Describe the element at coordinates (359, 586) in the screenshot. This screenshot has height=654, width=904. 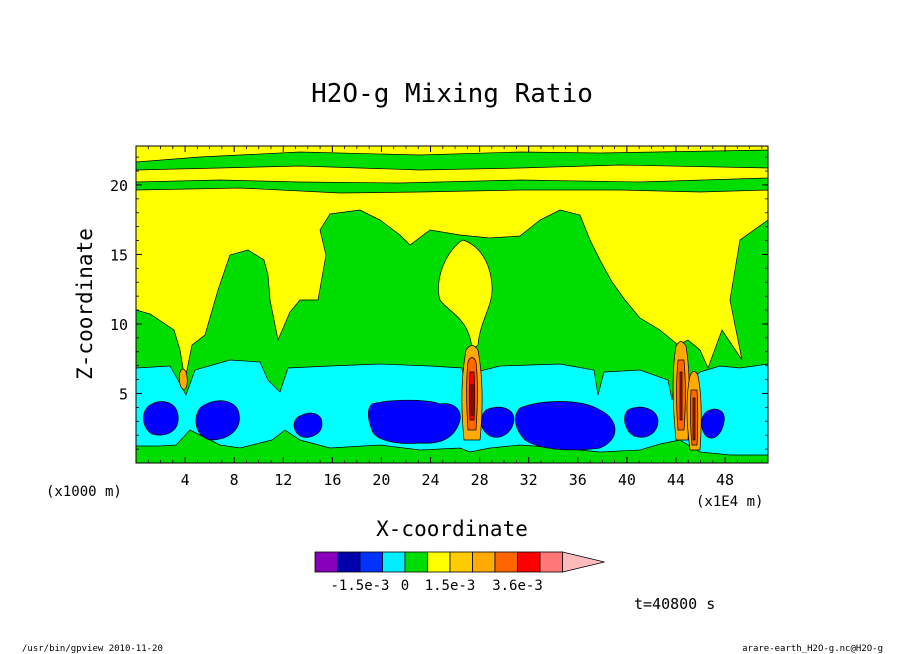
I see `colorbar-label: -1.5e-3` at that location.